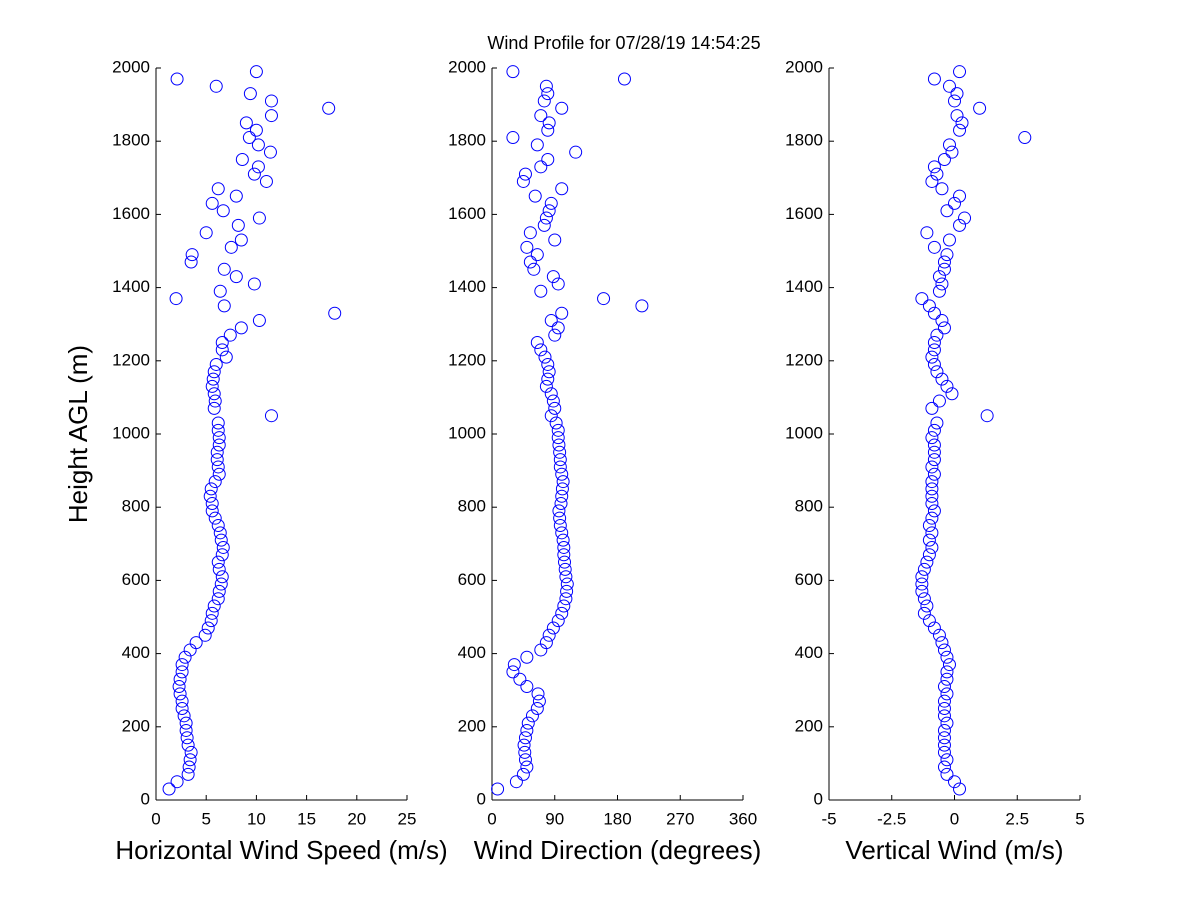  Describe the element at coordinates (356, 818) in the screenshot. I see `x-tick-label: 20` at that location.